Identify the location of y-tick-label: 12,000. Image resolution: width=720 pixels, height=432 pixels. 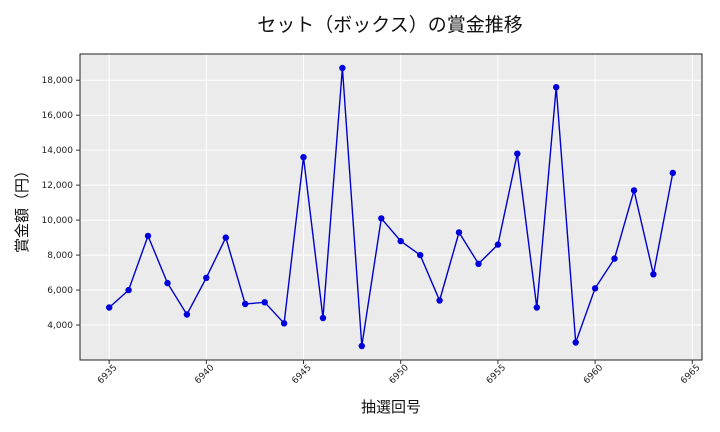
(58, 186).